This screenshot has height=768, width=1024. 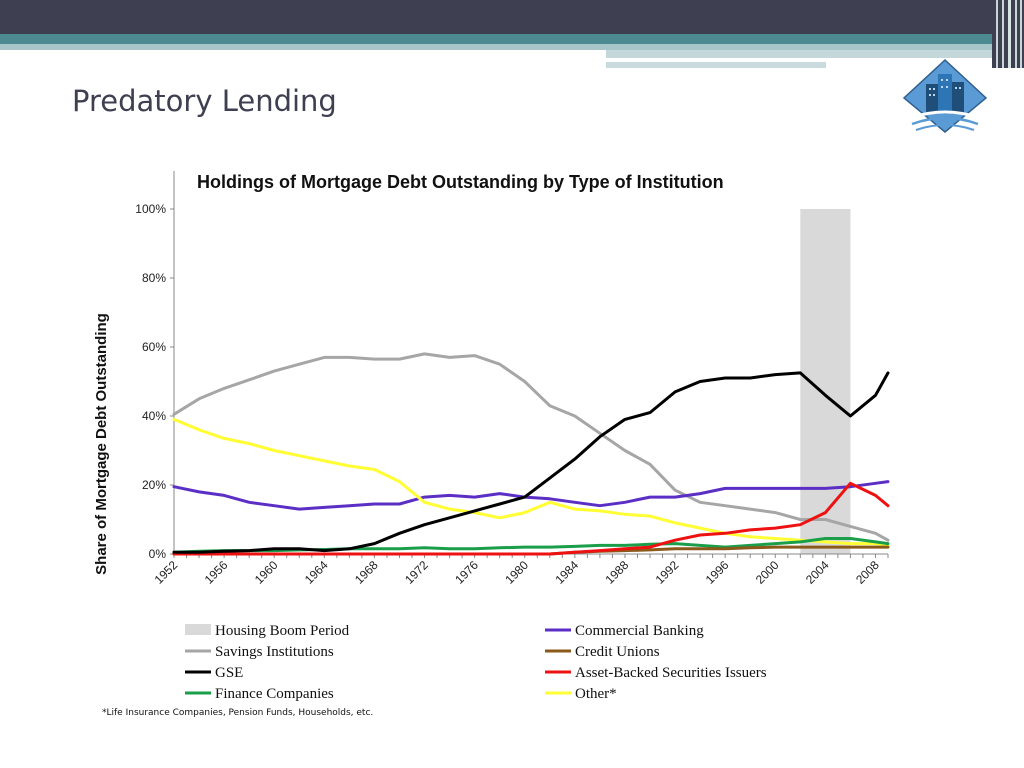 I want to click on series-line-other, so click(x=531, y=482).